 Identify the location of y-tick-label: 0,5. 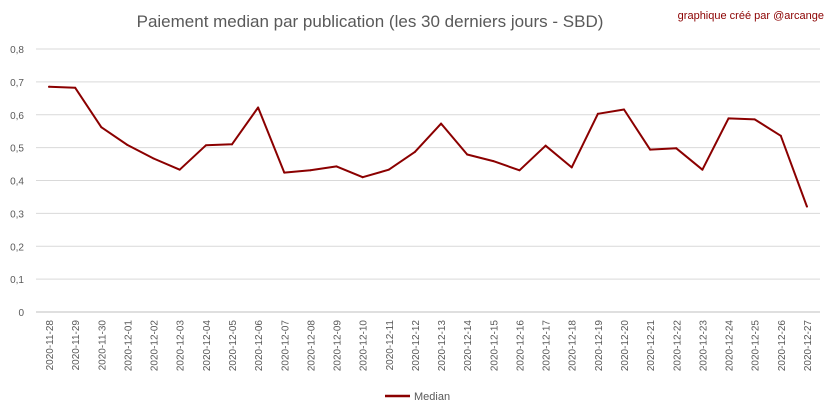
(17, 149).